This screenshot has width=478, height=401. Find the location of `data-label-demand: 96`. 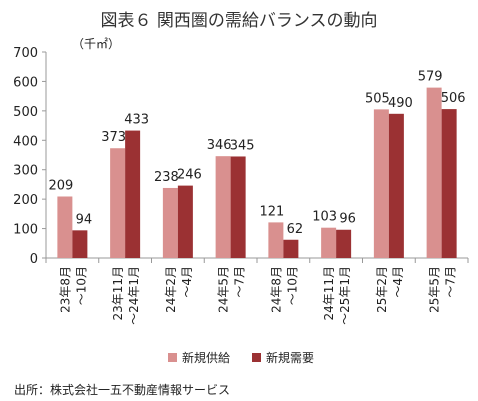

data-label-demand: 96 is located at coordinates (347, 219).